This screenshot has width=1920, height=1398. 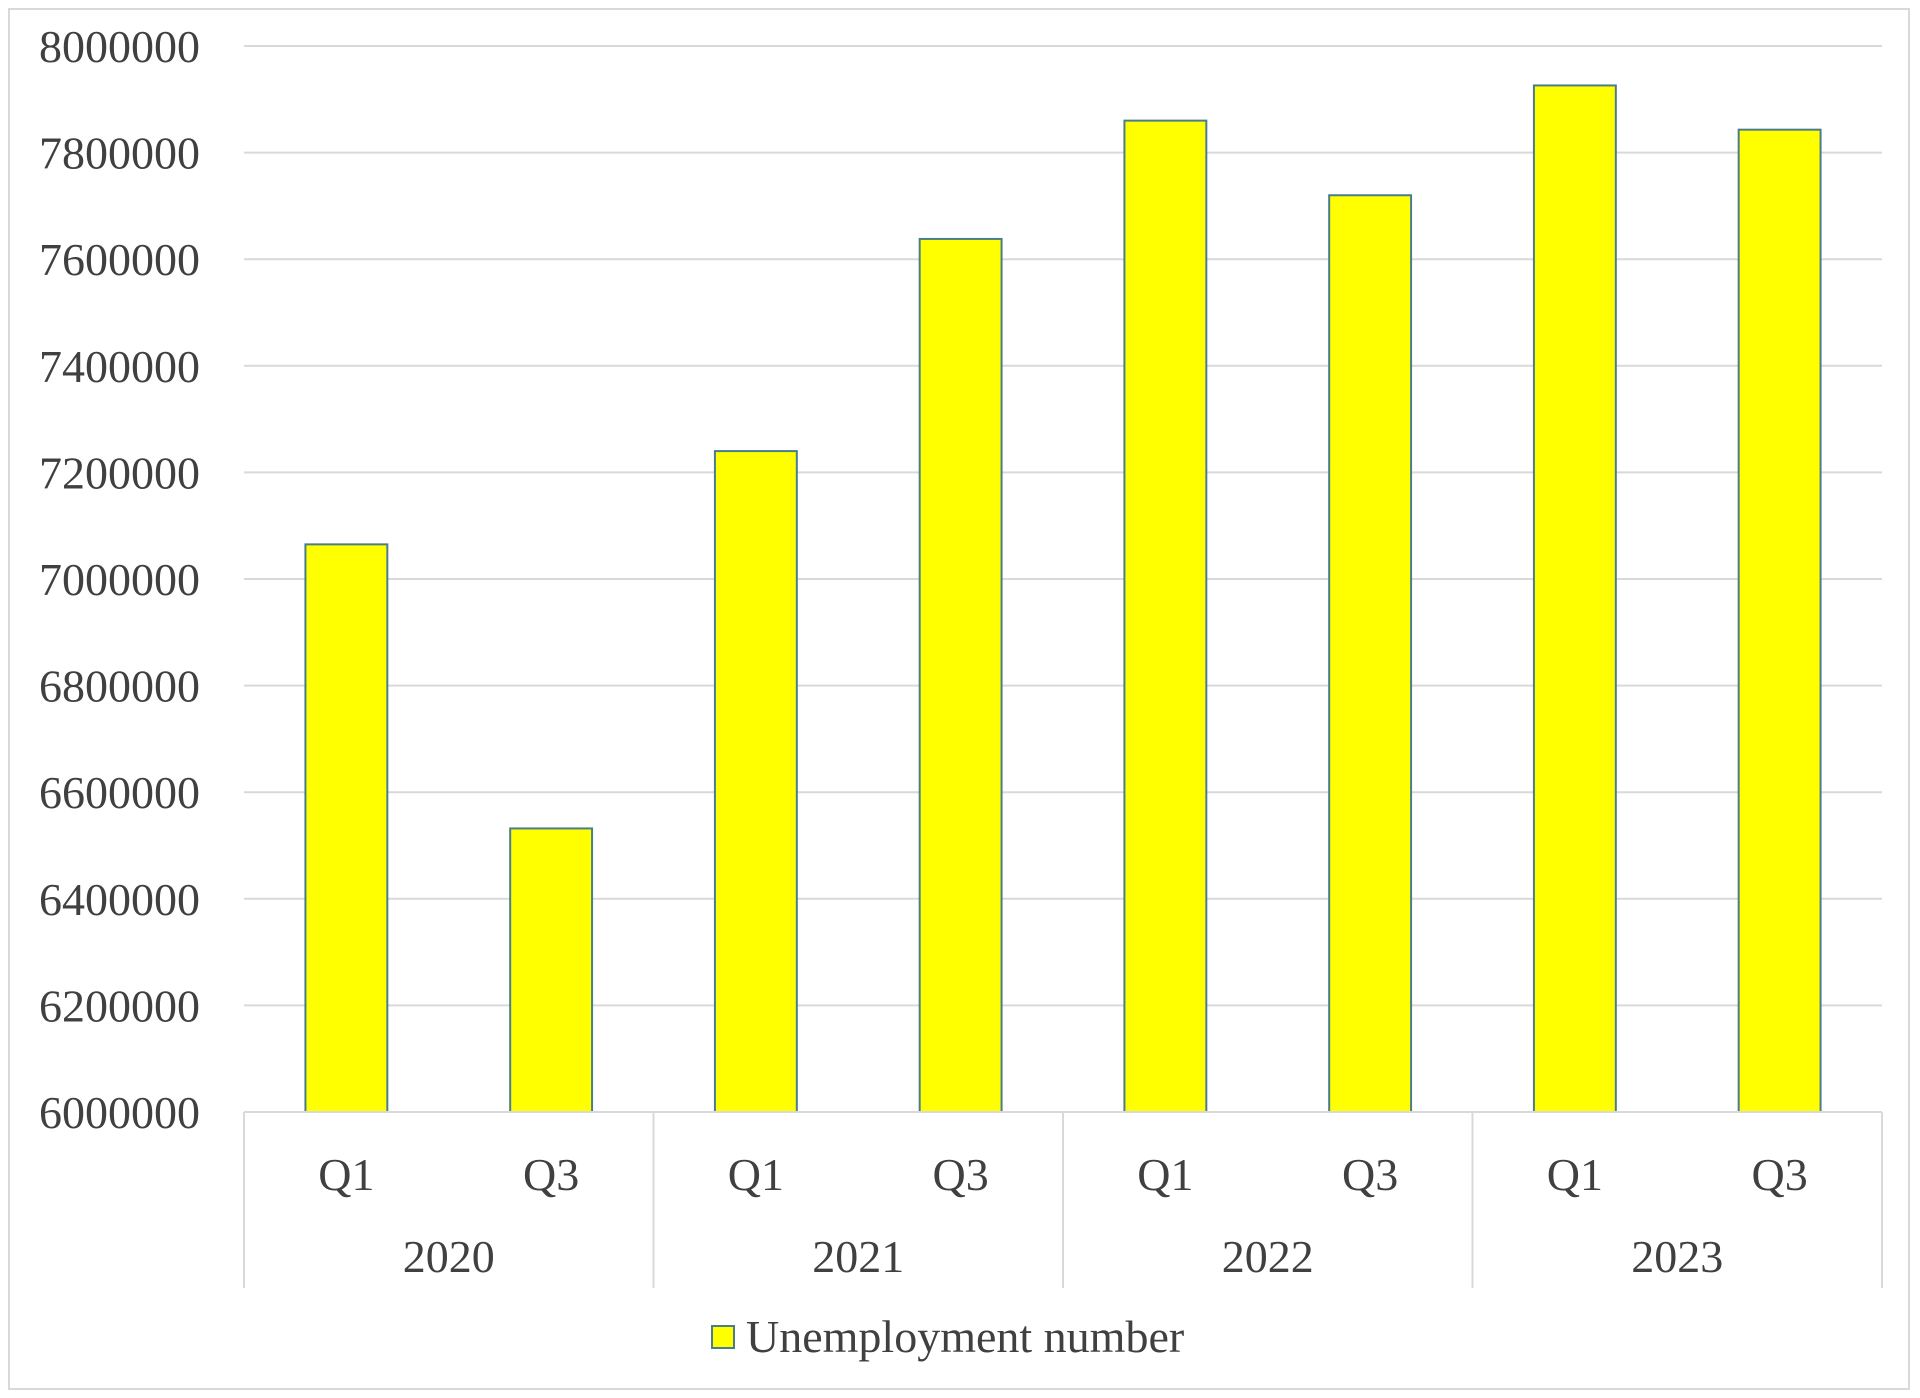 What do you see at coordinates (119, 46) in the screenshot?
I see `y-tick-label: 8000000` at bounding box center [119, 46].